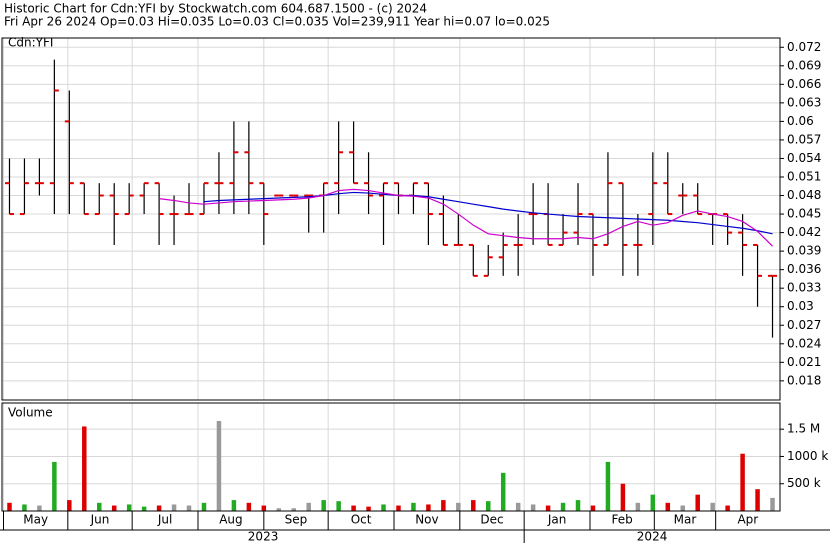 The height and width of the screenshot is (543, 830). Describe the element at coordinates (652, 536) in the screenshot. I see `year-label: 2024` at that location.